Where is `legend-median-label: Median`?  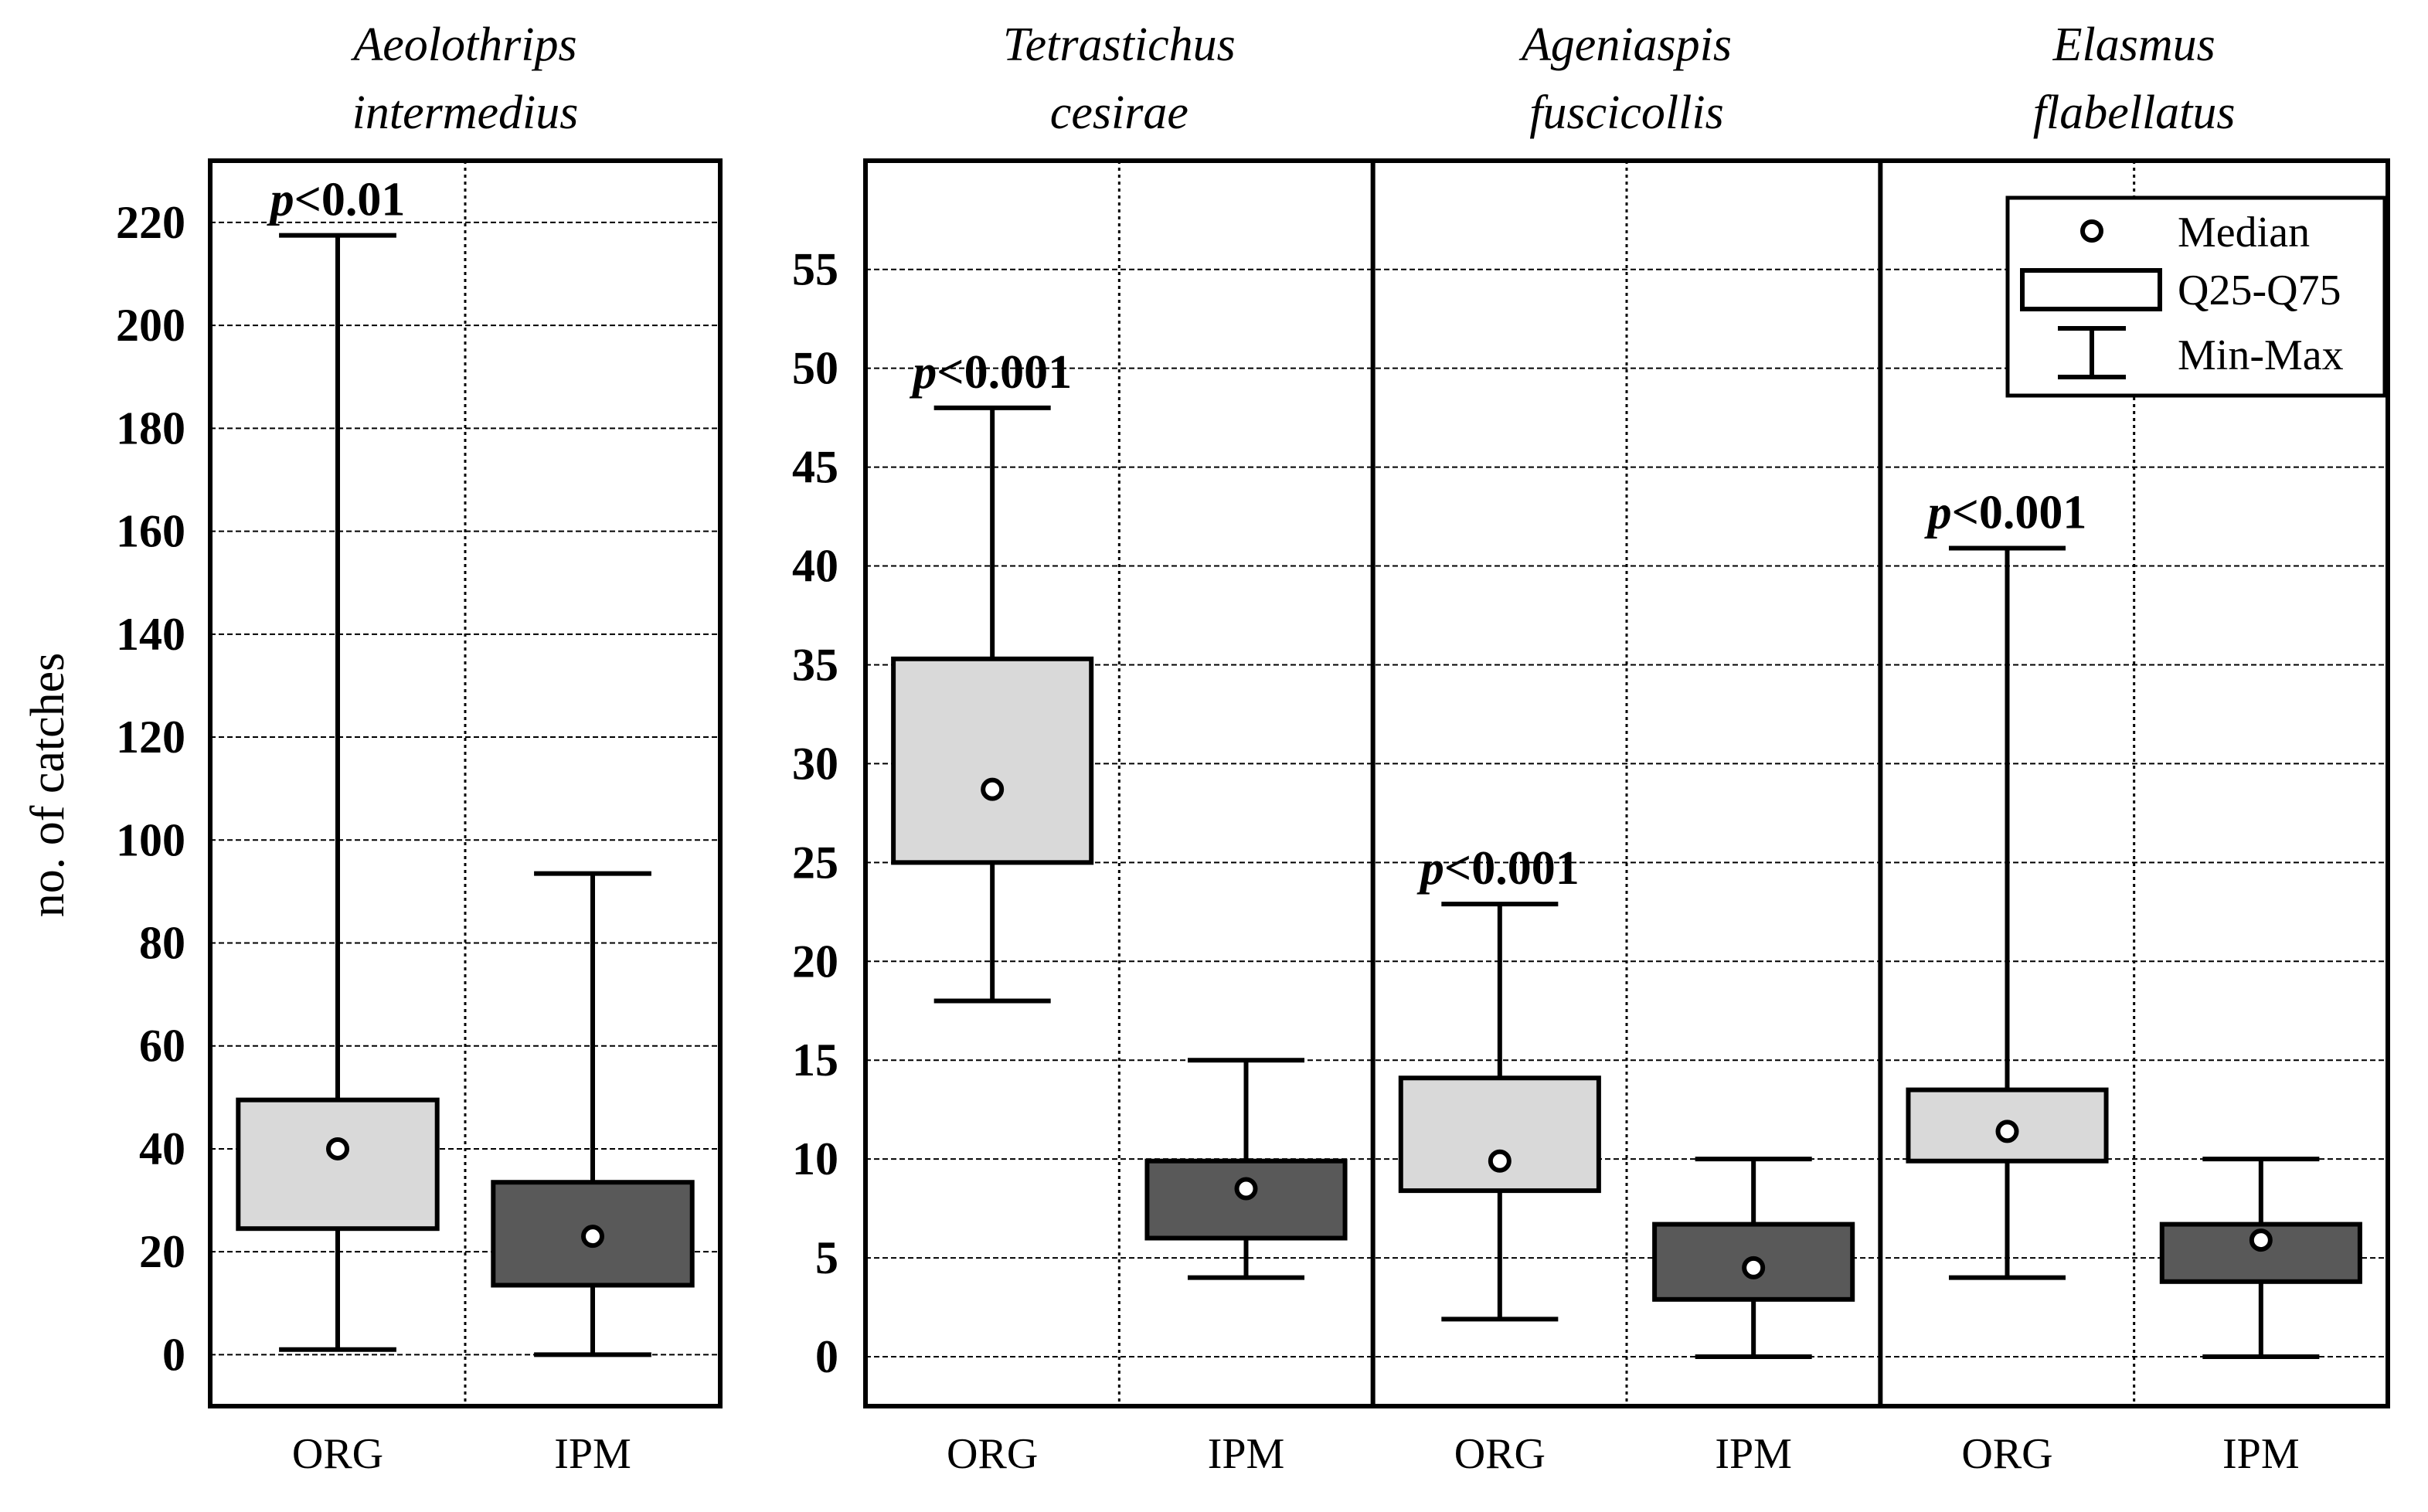
legend-median-label: Median is located at coordinates (2244, 233).